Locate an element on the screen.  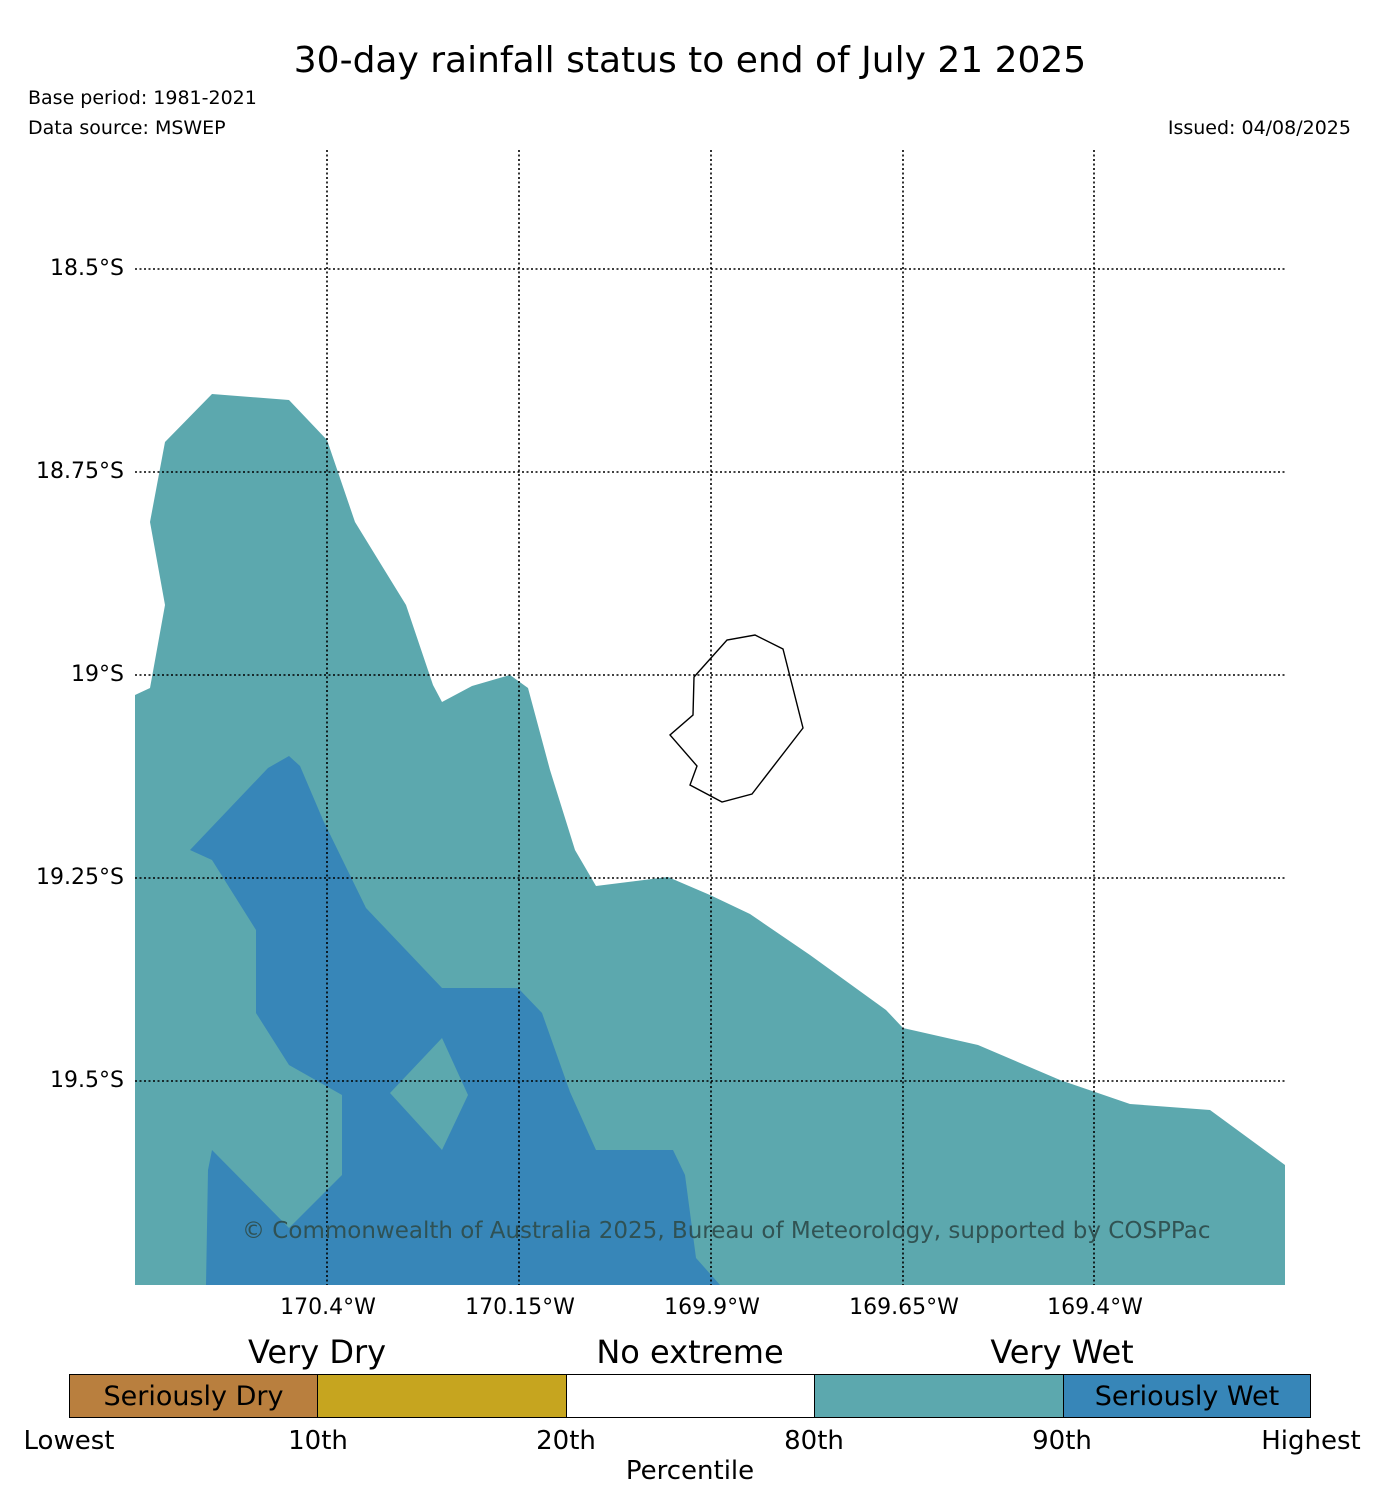
lon-label: 170.15°W is located at coordinates (520, 1307).